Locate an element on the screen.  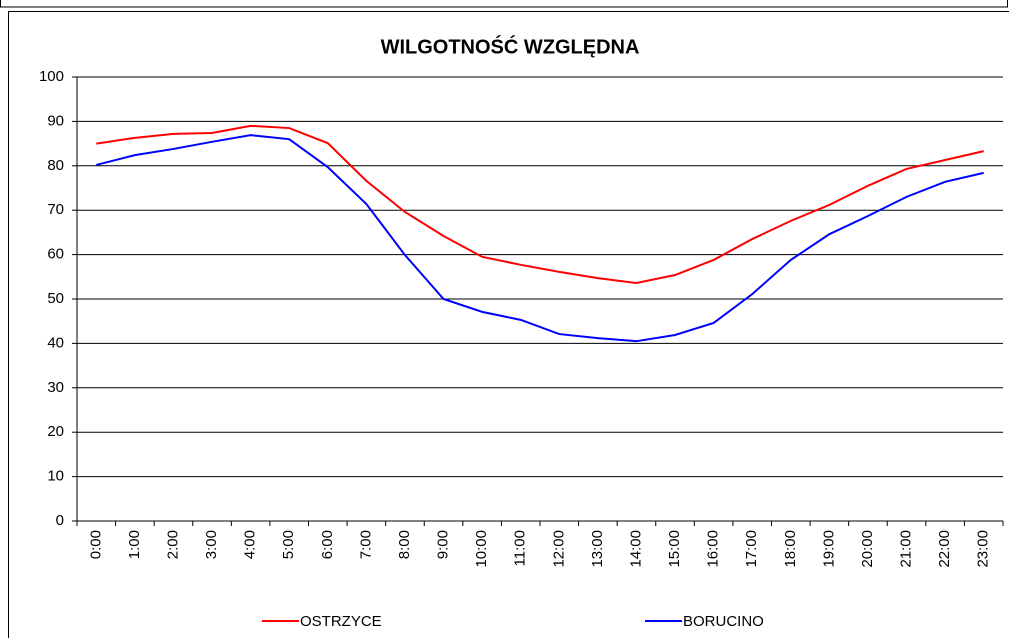
y-tick-label: 10 is located at coordinates (55, 476).